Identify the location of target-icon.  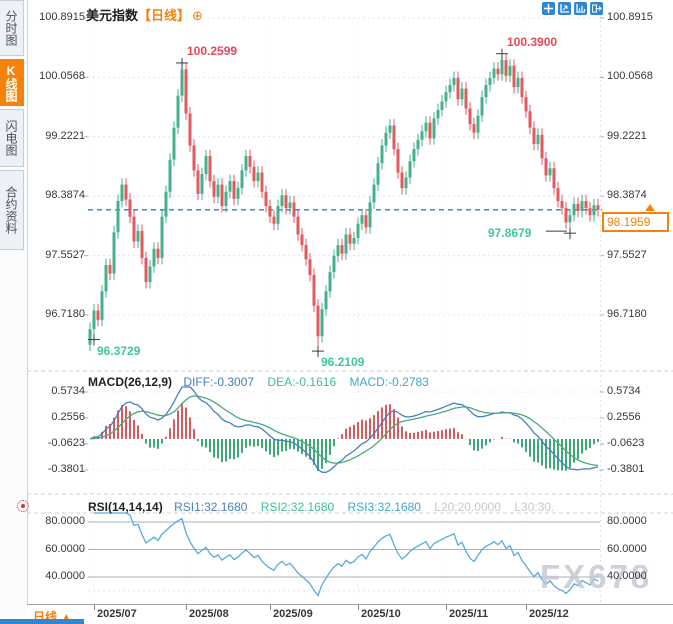
(23, 506).